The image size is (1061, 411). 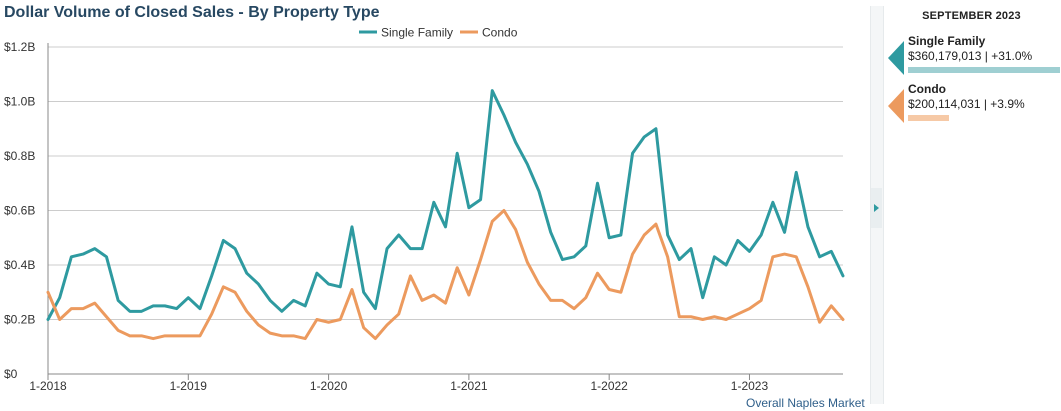 I want to click on panel-date-label: SEPTEMBER 2023, so click(x=971, y=16).